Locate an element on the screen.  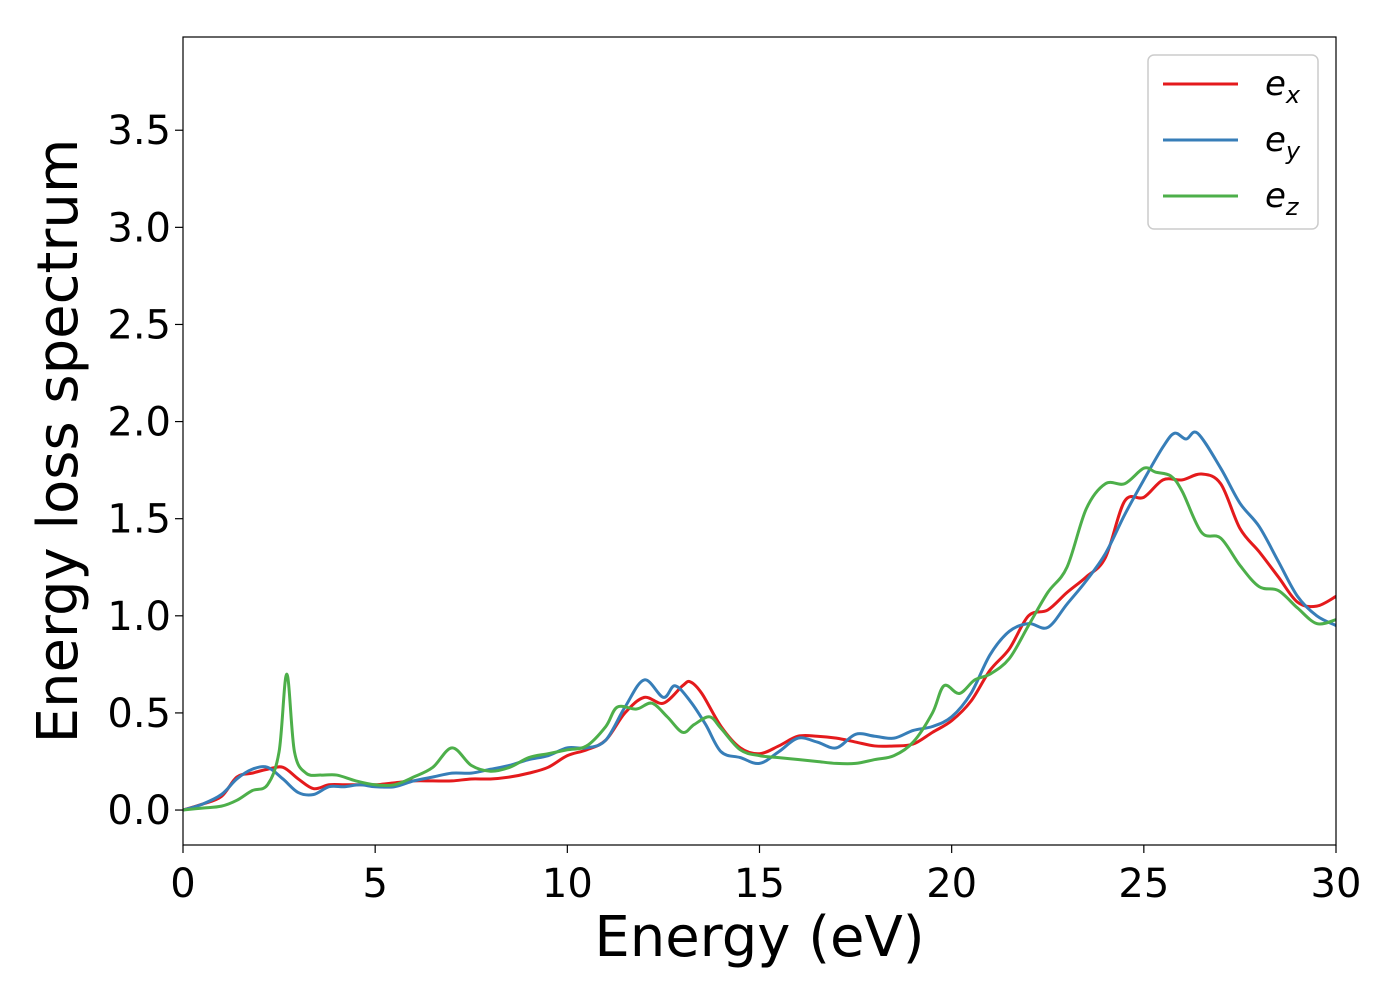
y-tick-label: 2.5 is located at coordinates (139, 325).